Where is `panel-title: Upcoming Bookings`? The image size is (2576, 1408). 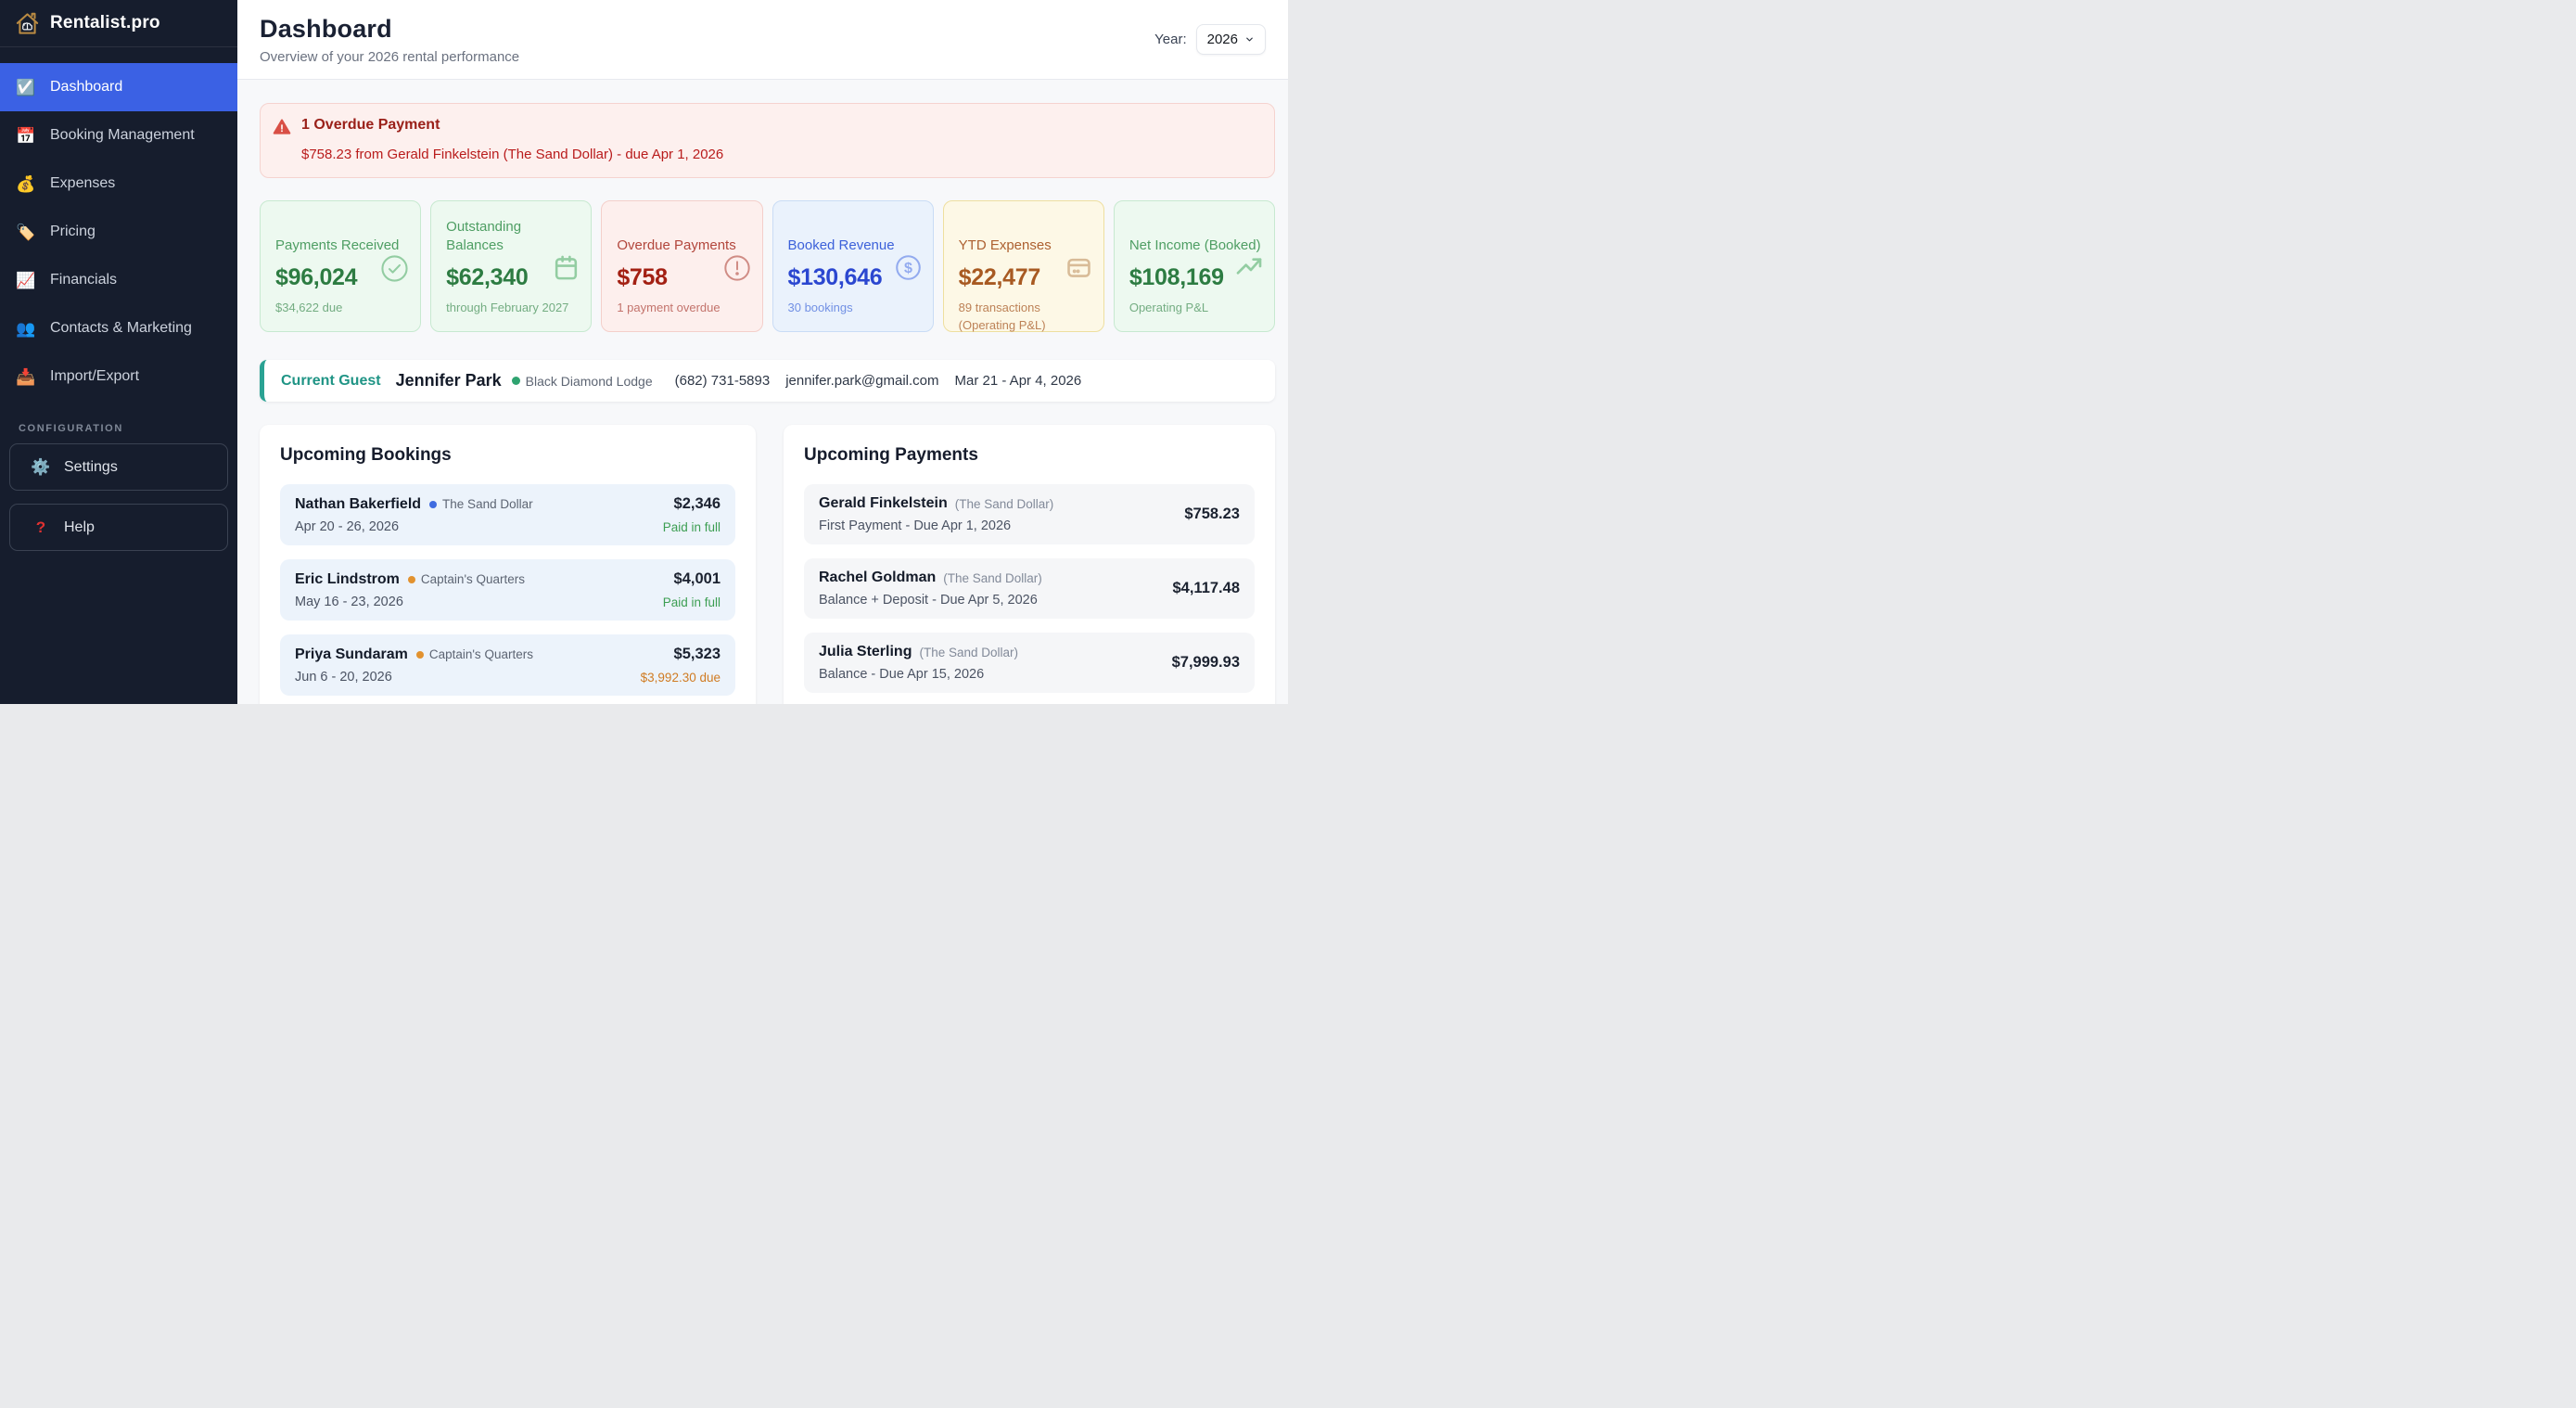
panel-title: Upcoming Bookings is located at coordinates (366, 455).